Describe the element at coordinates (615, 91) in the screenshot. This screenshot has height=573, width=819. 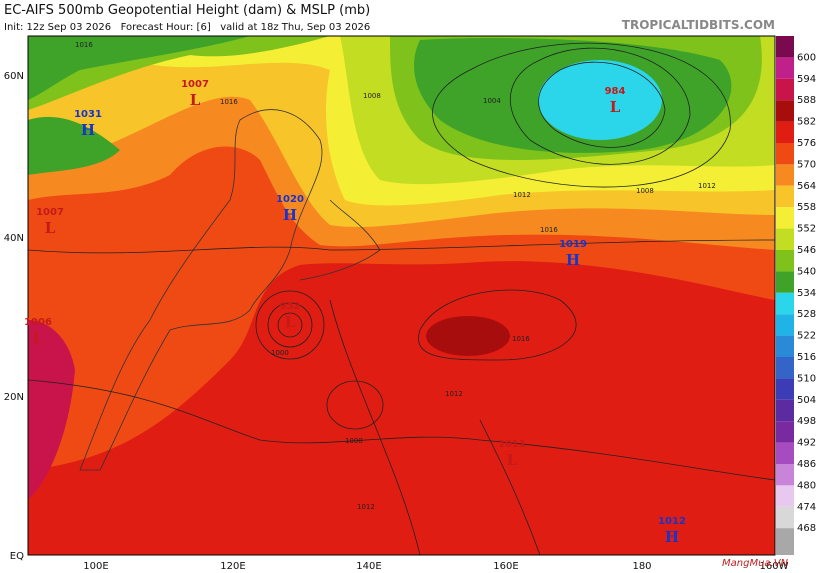
I see `center-pressure: 984` at that location.